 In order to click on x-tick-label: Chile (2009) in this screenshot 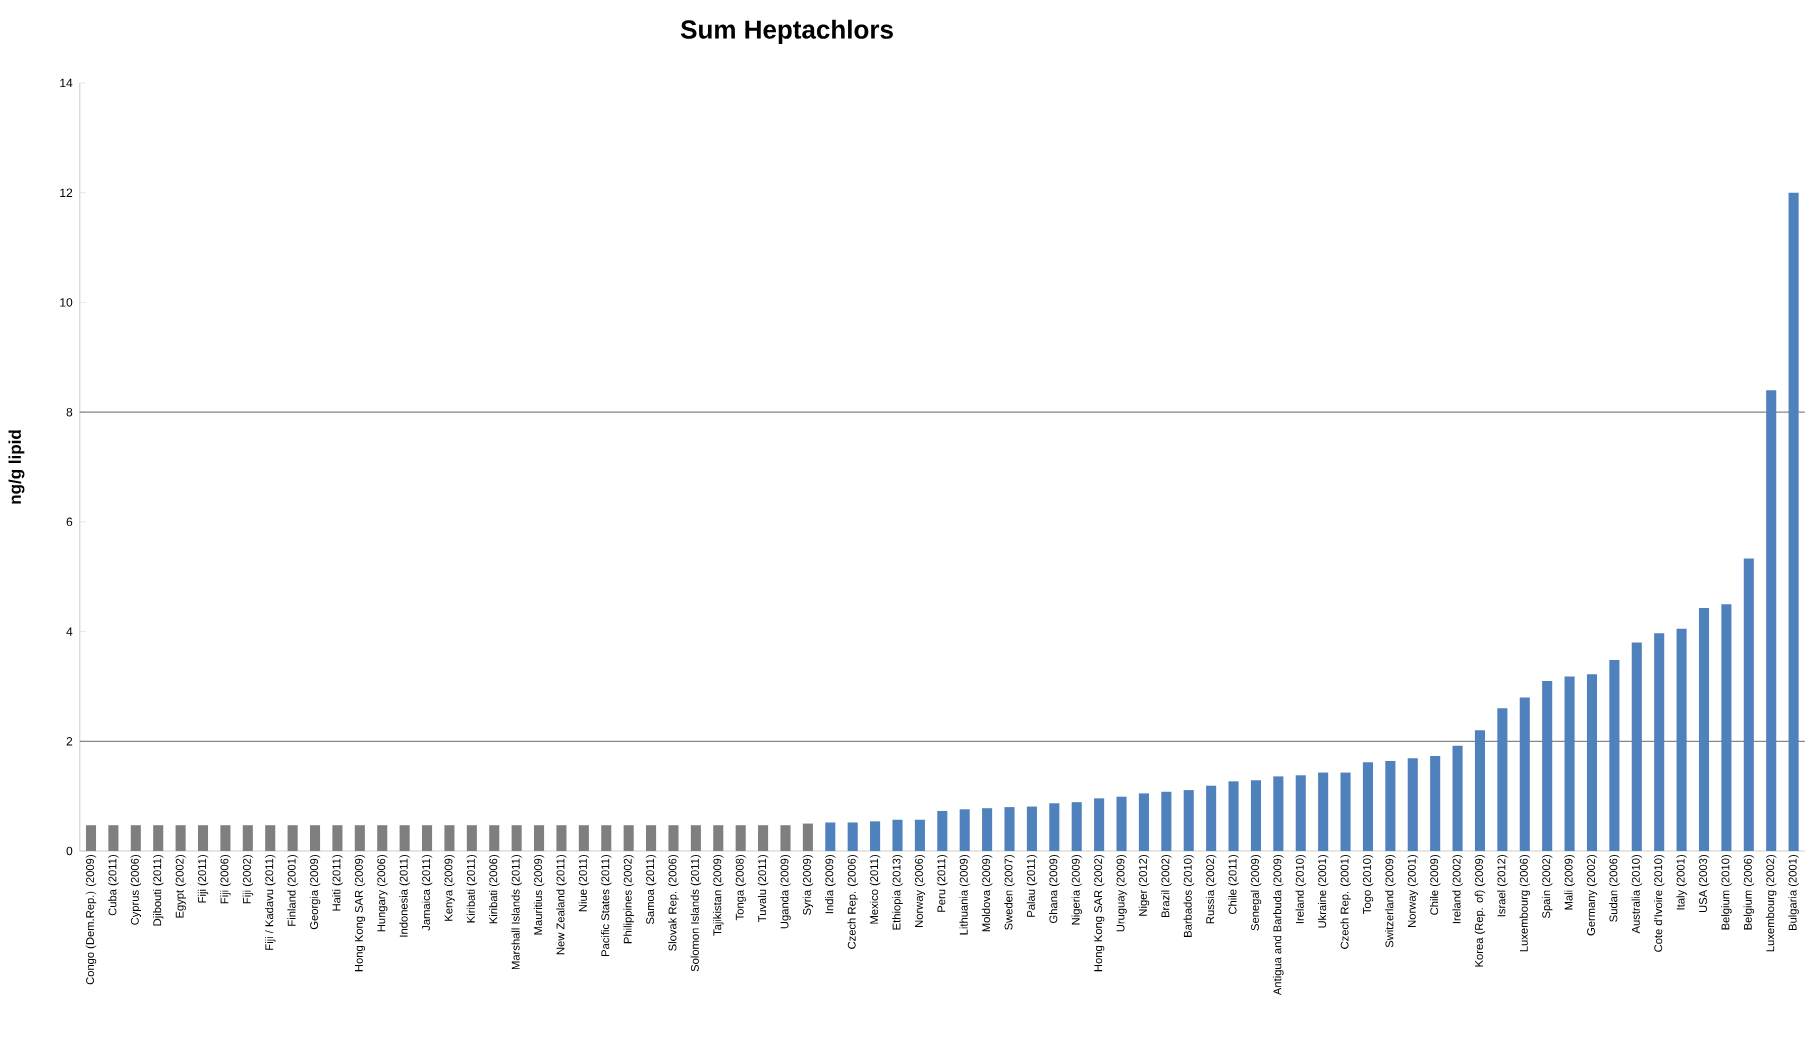, I will do `click(1435, 885)`.